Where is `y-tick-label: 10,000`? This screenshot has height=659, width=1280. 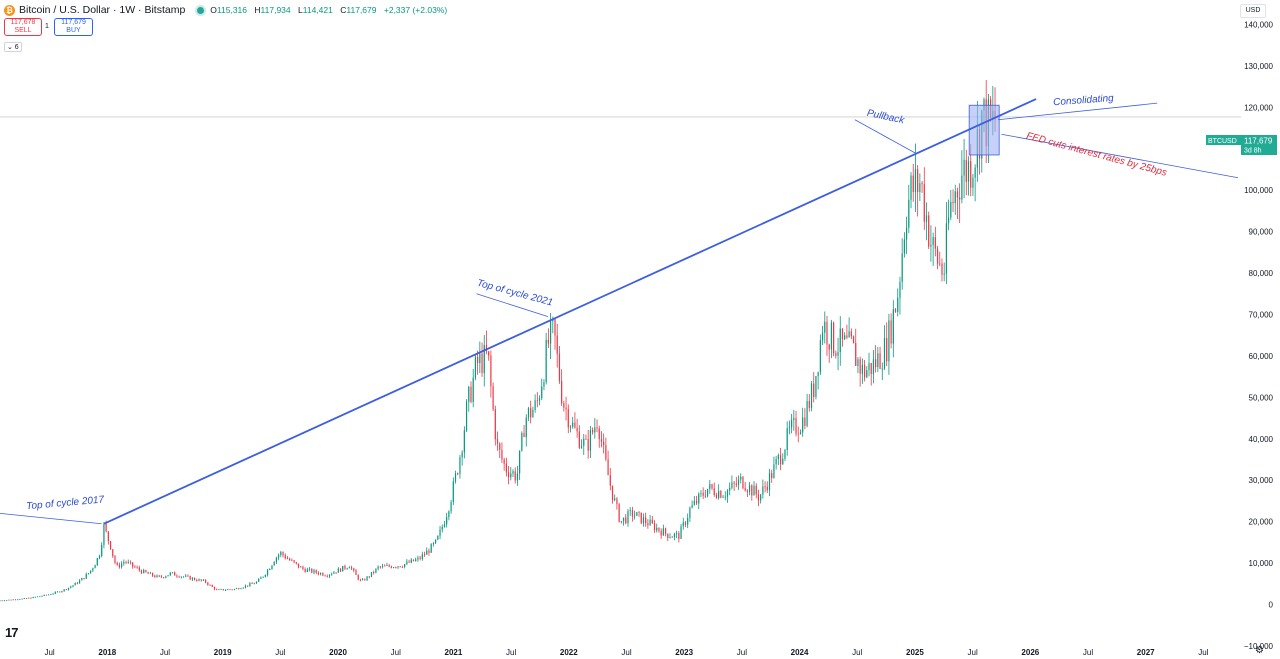 y-tick-label: 10,000 is located at coordinates (1261, 563).